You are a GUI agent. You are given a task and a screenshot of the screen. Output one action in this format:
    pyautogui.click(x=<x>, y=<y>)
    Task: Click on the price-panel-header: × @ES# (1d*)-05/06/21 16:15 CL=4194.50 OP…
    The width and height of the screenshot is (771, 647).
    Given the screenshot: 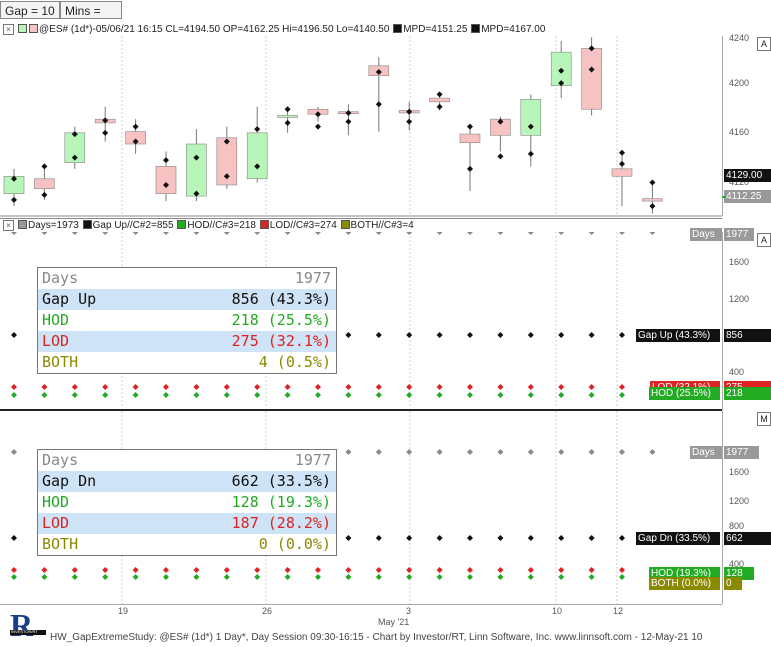 What is the action you would take?
    pyautogui.click(x=361, y=29)
    